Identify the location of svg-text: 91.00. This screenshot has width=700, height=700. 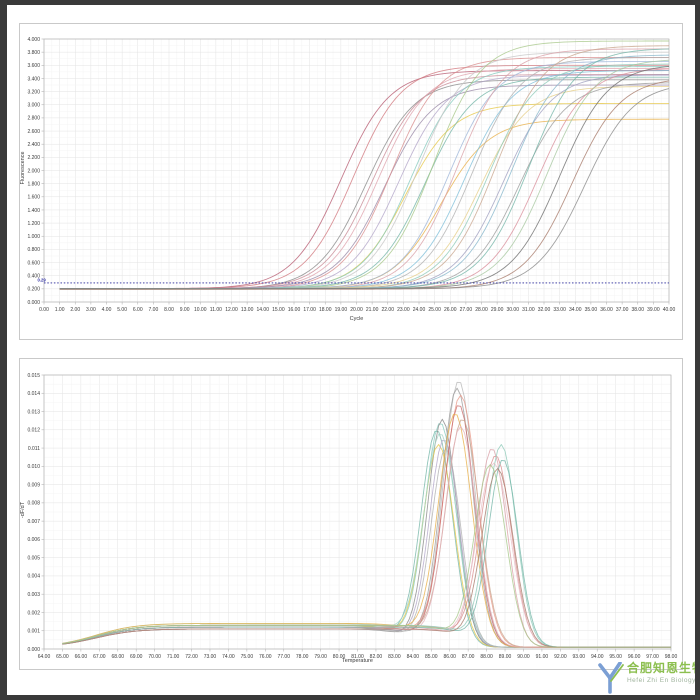
(542, 657).